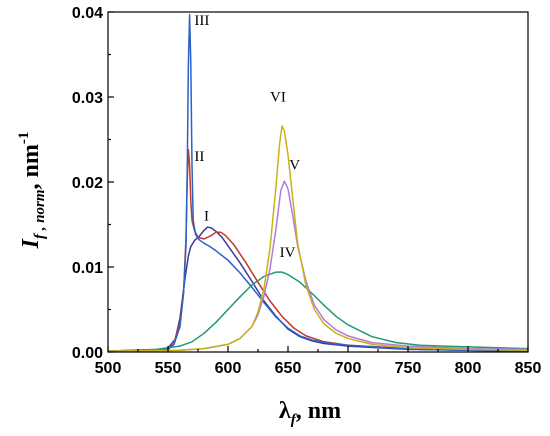 The image size is (550, 436). I want to click on y-tick-label: 0.00, so click(87, 353).